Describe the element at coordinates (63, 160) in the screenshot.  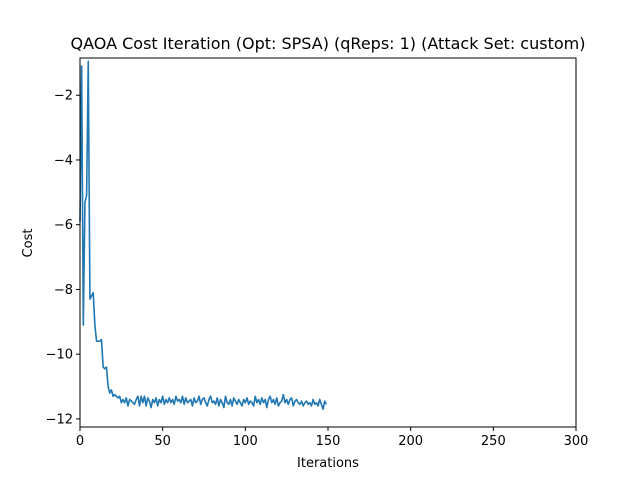
I see `y-tick-label: −4` at that location.